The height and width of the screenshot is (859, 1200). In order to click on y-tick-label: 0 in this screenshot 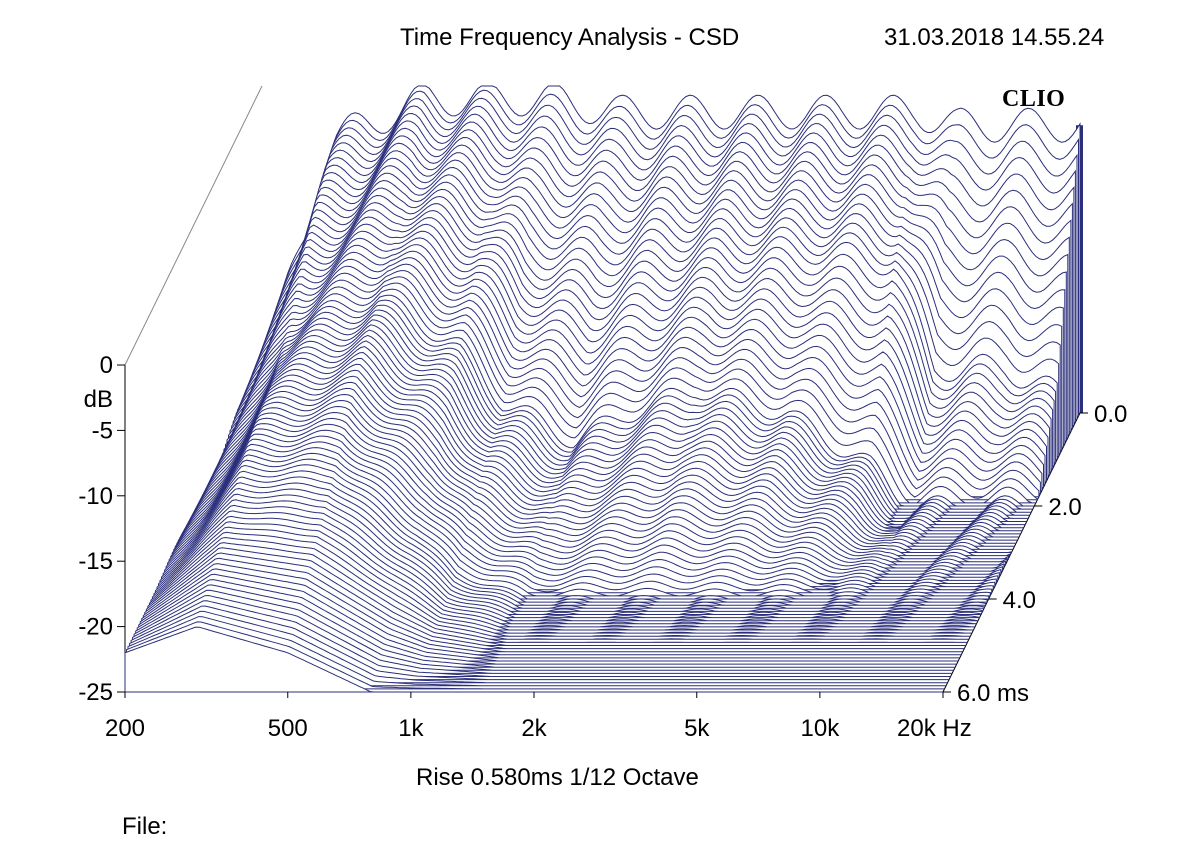, I will do `click(106, 365)`.